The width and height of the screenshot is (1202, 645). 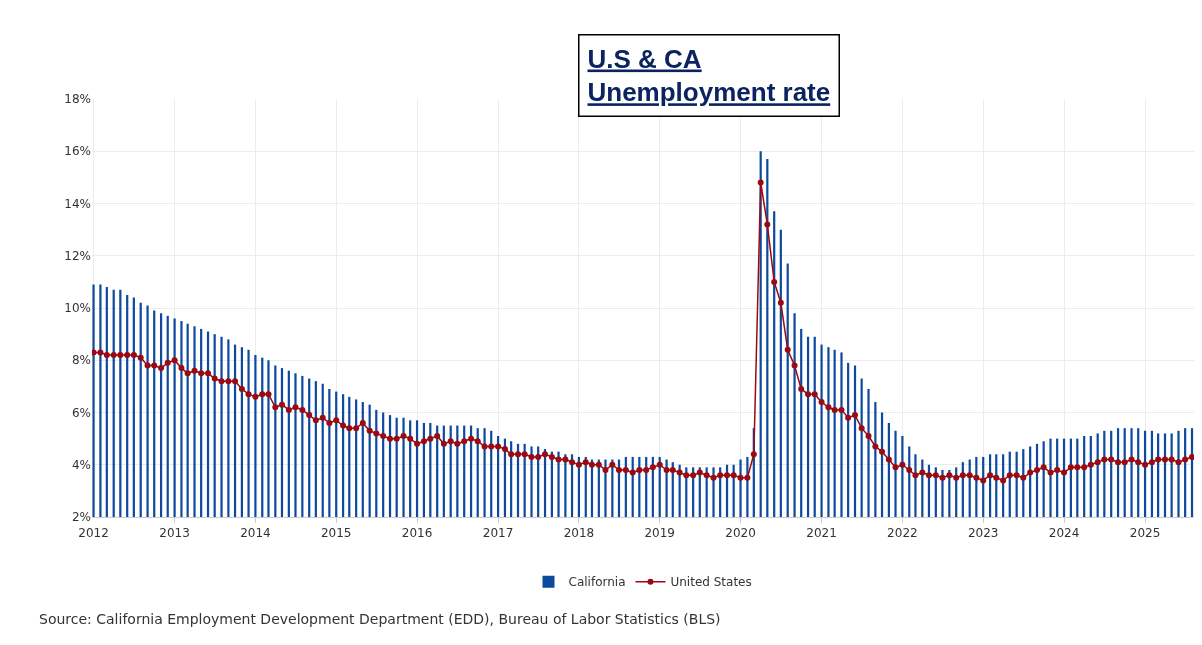 What do you see at coordinates (821, 533) in the screenshot?
I see `x-tick-label: 2021` at bounding box center [821, 533].